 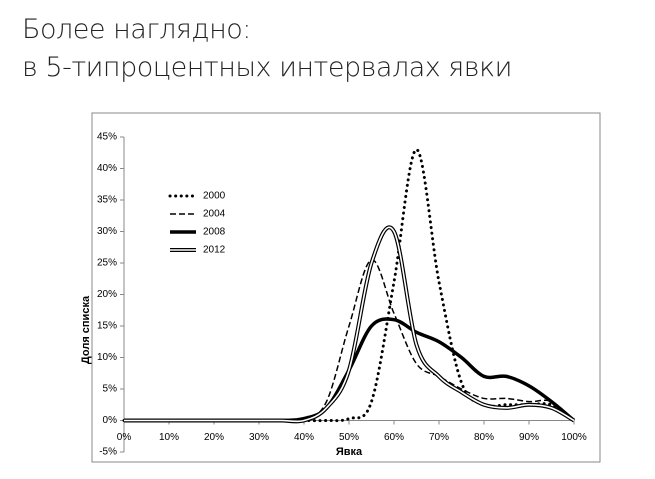 What do you see at coordinates (214, 437) in the screenshot?
I see `x-tick-label: 20%` at bounding box center [214, 437].